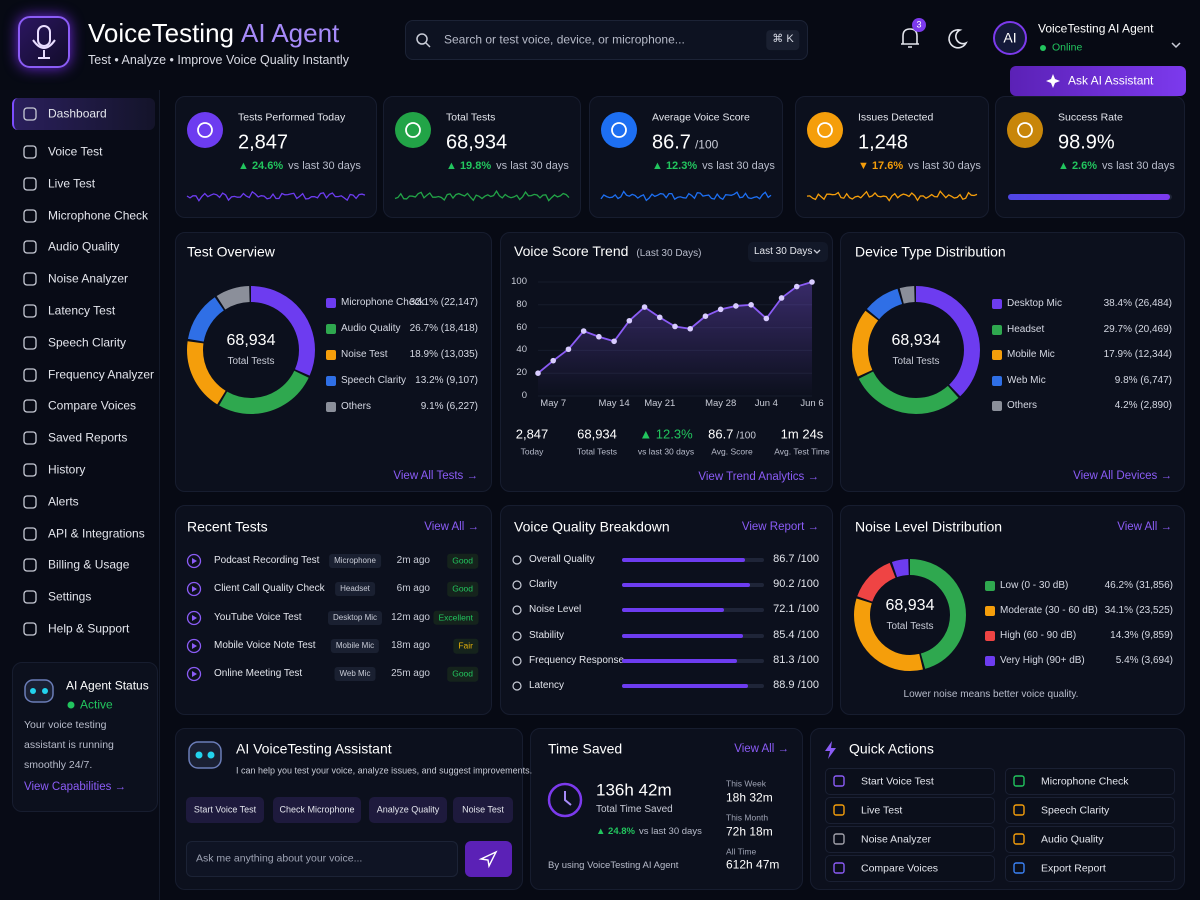  I want to click on stat-suffix: /100, so click(746, 436).